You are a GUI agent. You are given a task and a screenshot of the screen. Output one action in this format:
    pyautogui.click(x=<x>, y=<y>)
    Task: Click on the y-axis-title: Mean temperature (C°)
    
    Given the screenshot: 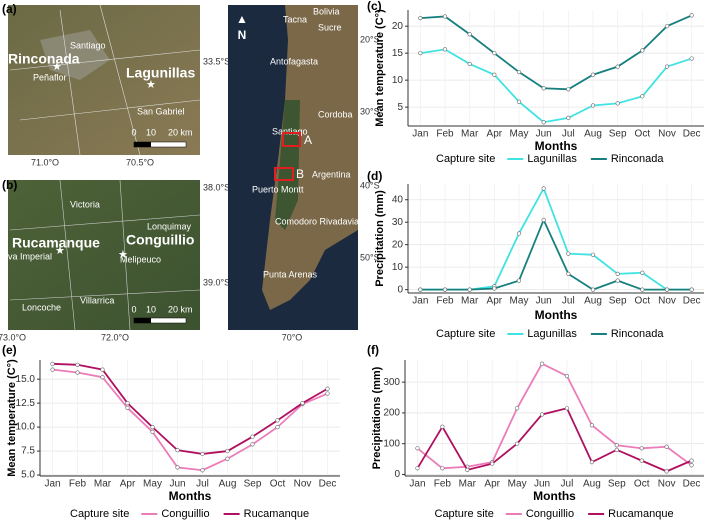 What is the action you would take?
    pyautogui.click(x=12, y=418)
    